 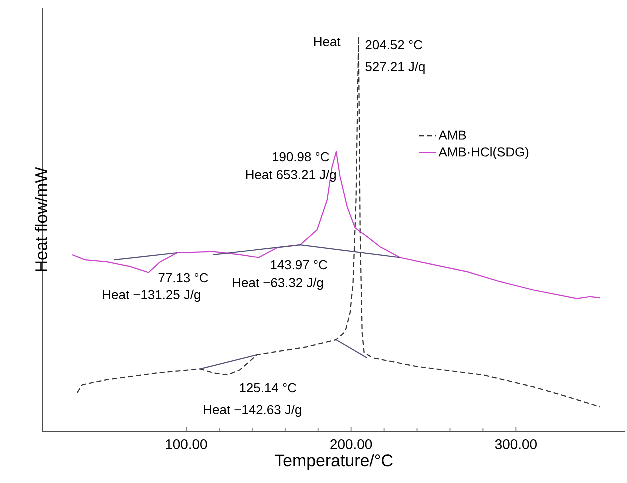 What do you see at coordinates (327, 42) in the screenshot?
I see `annotation: Heat` at bounding box center [327, 42].